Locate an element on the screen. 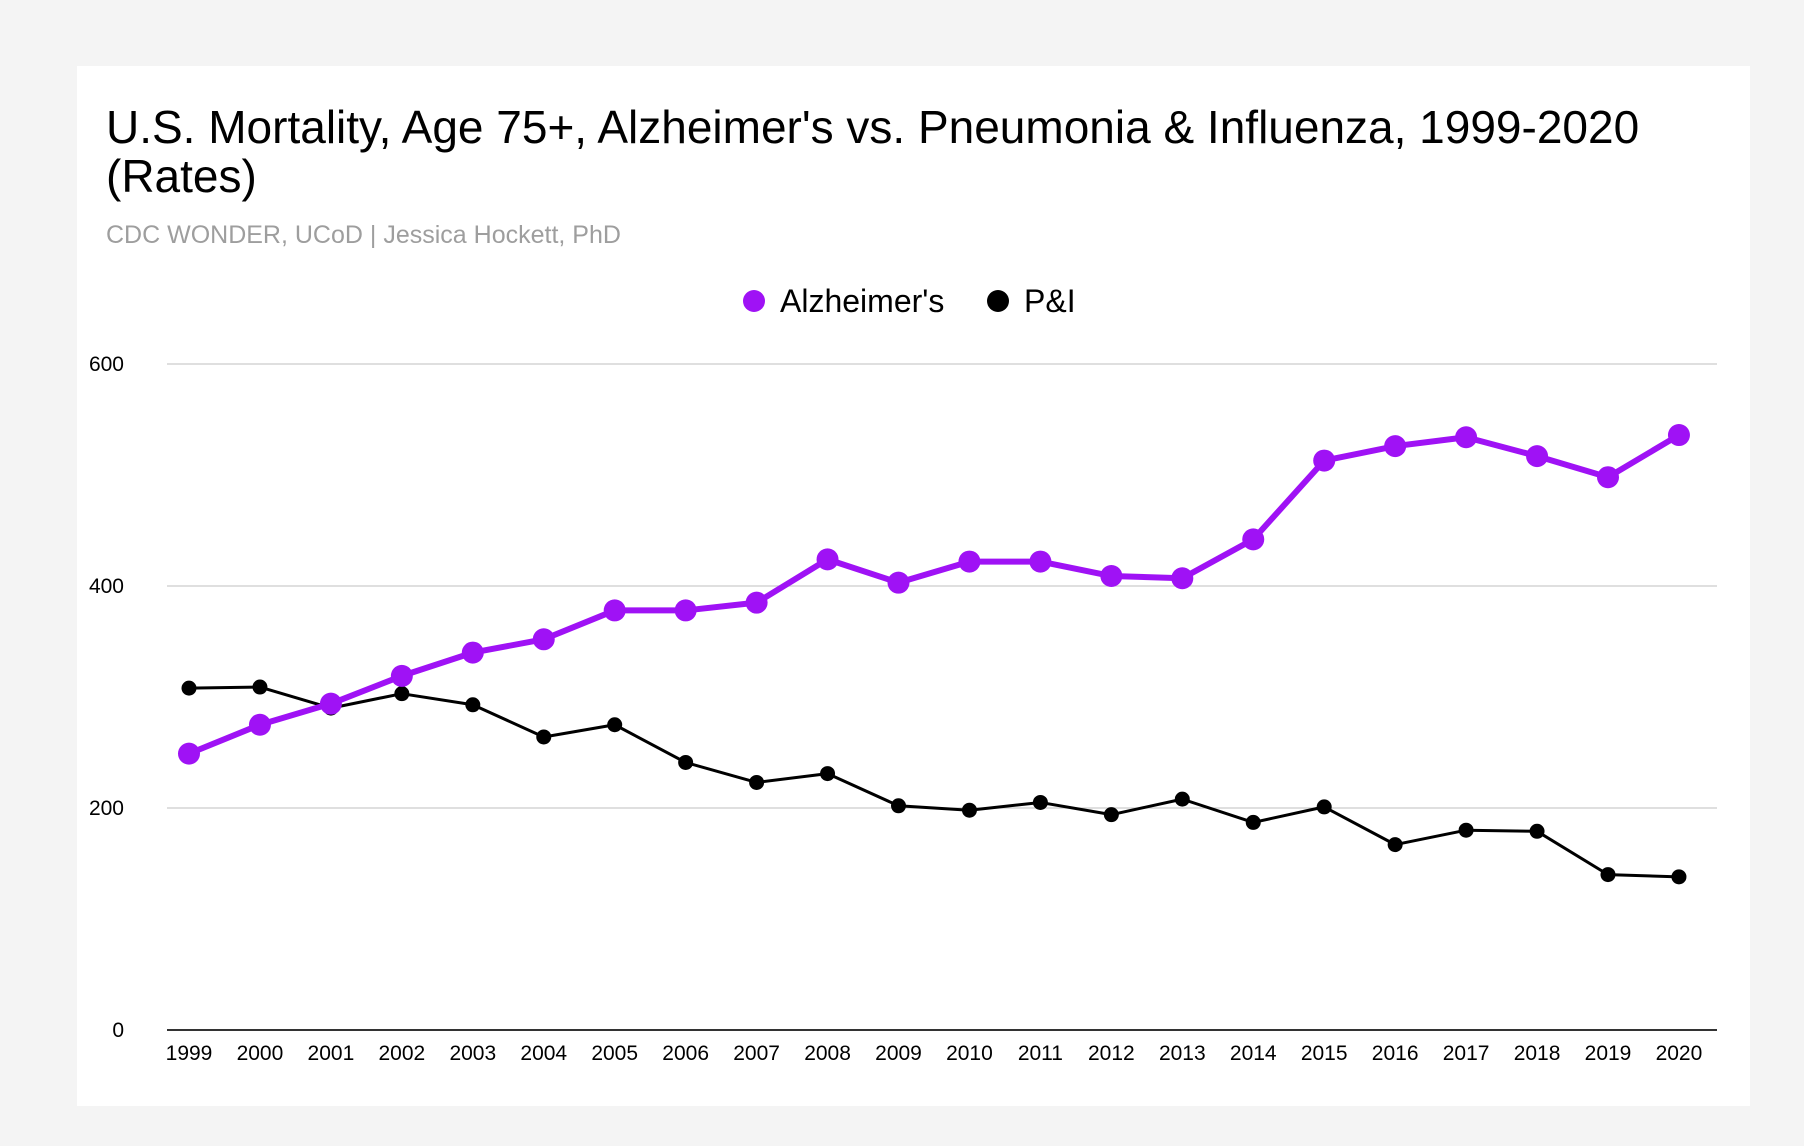  data-point-p-i-2014 is located at coordinates (1253, 822).